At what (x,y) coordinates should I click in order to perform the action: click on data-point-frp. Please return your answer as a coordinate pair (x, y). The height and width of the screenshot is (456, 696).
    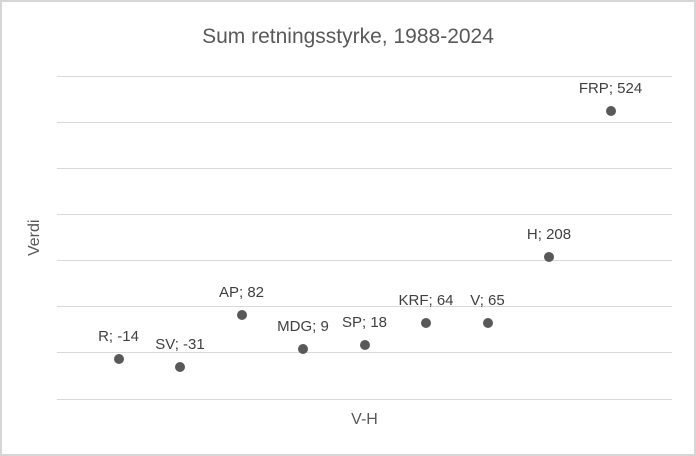
    Looking at the image, I should click on (610, 111).